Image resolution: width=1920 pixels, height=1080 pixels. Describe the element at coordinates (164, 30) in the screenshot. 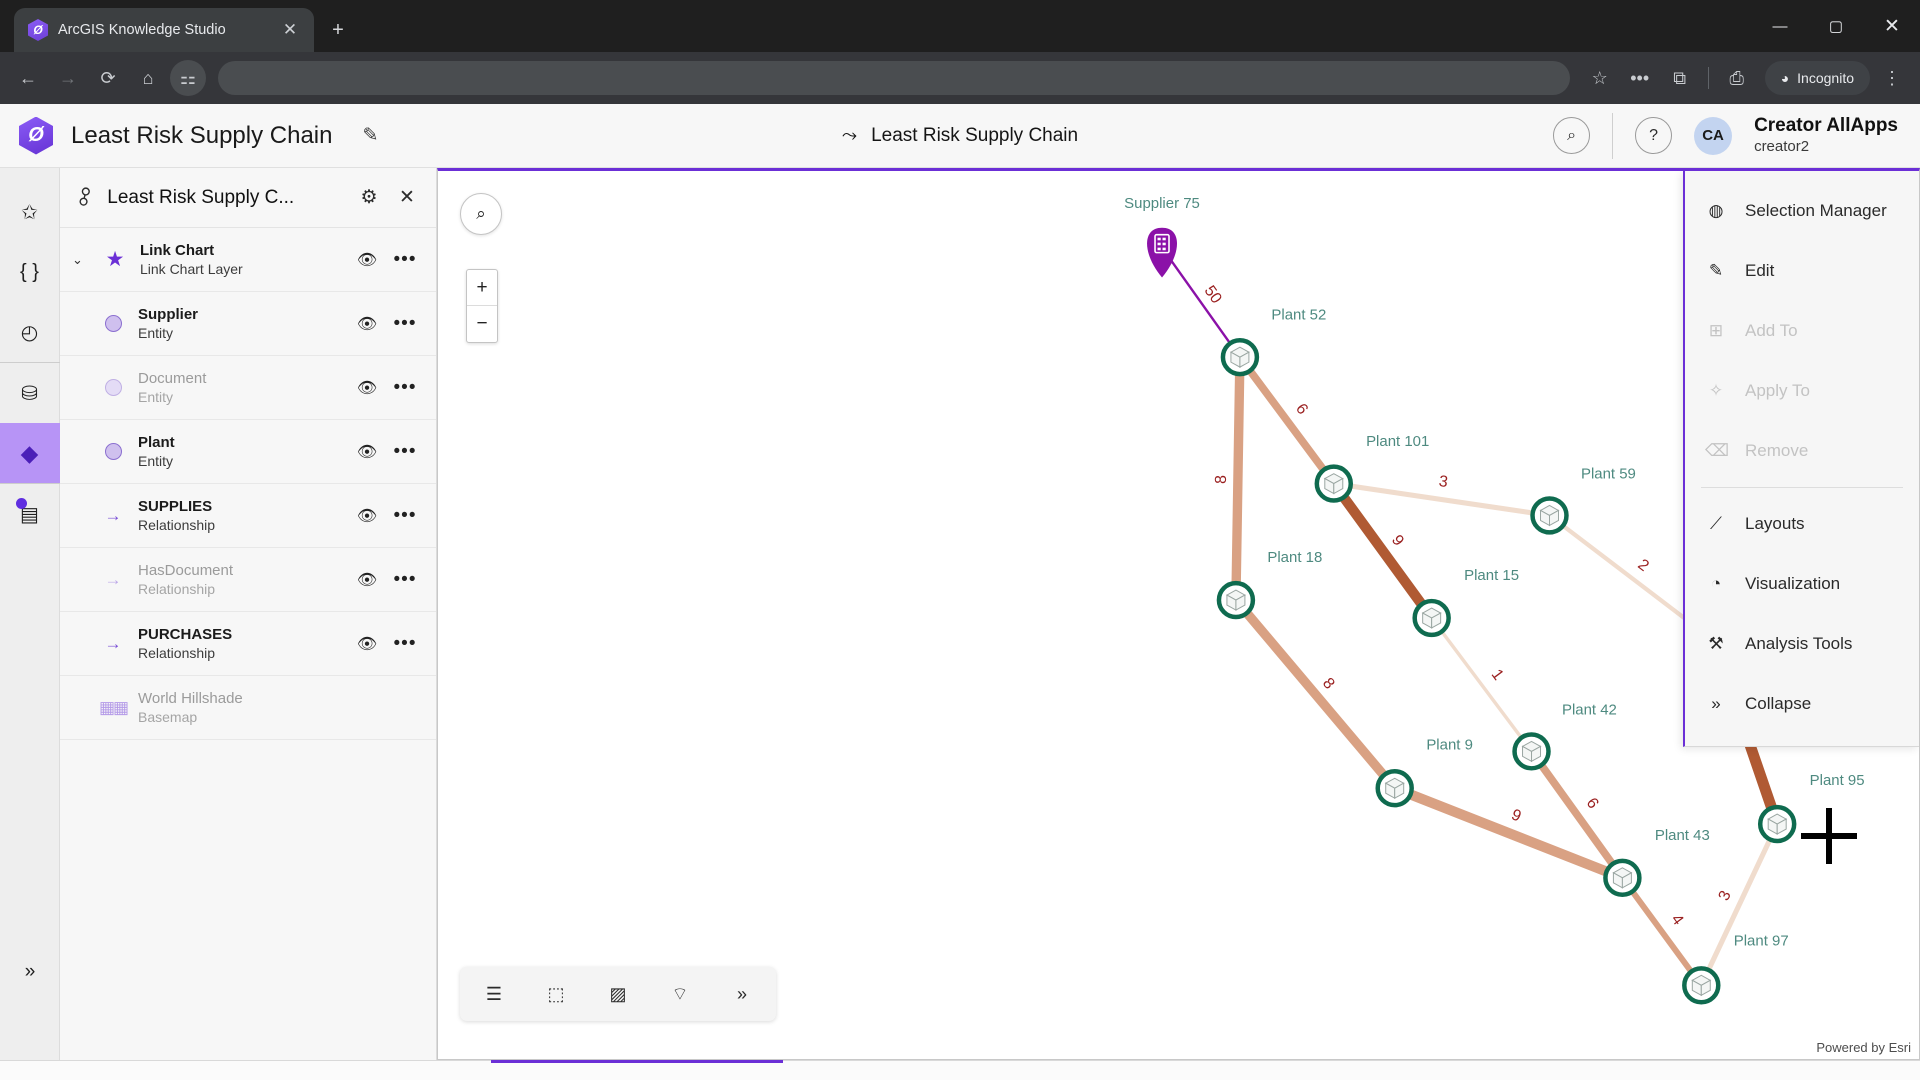

I see `browser-tab-arcgis: Ø ArcGIS Knowledge Studio ✕` at that location.